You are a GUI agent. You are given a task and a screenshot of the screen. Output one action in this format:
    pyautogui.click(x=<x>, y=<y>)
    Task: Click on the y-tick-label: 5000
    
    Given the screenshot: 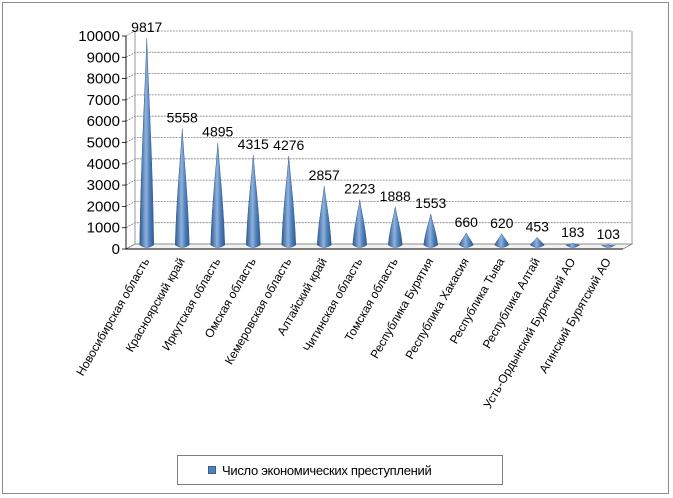 What is the action you would take?
    pyautogui.click(x=103, y=143)
    